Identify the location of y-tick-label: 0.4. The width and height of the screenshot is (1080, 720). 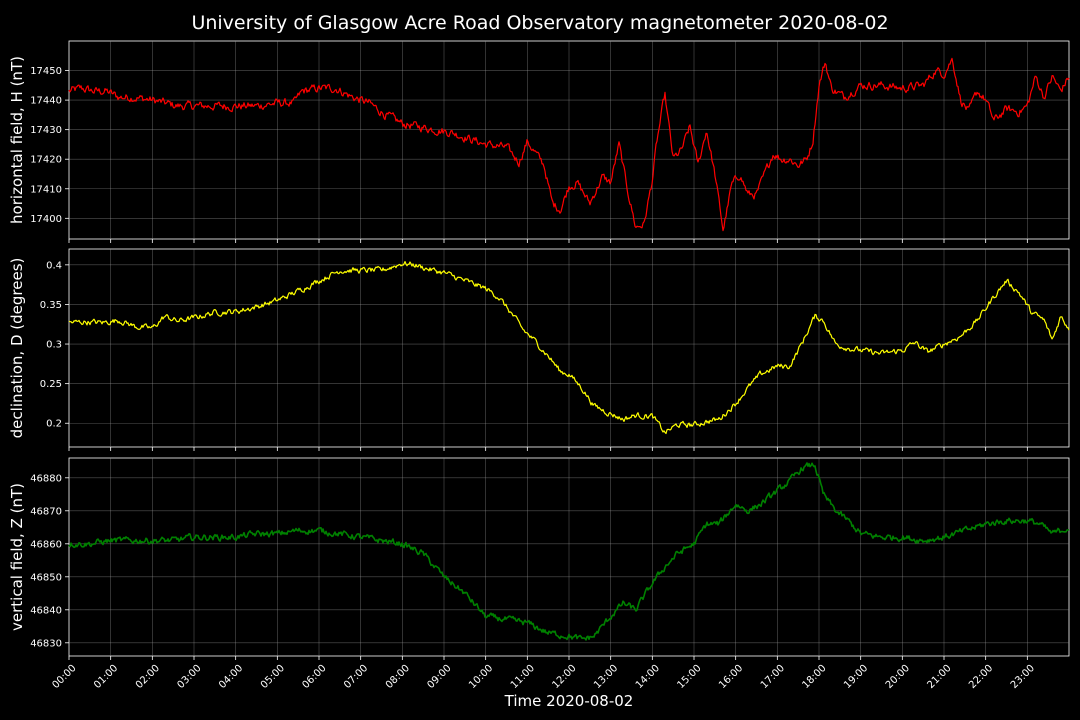
(54, 265).